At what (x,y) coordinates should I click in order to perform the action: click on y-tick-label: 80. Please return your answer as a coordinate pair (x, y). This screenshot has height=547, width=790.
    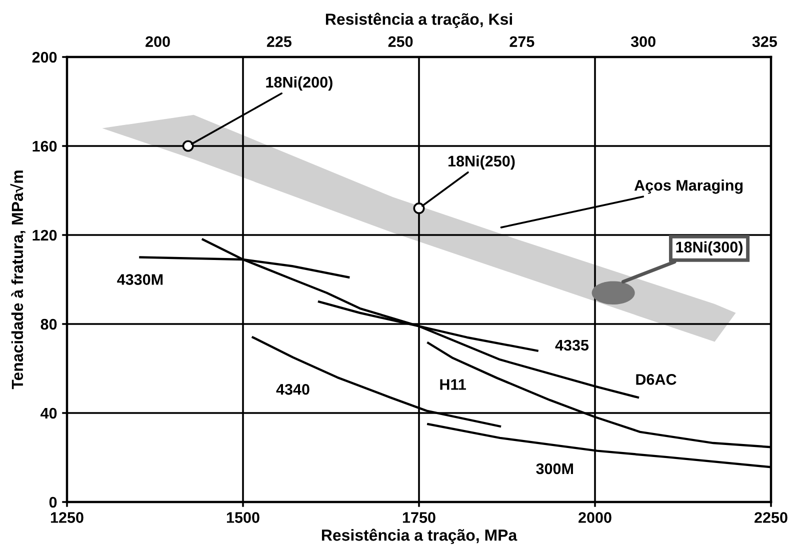
    Looking at the image, I should click on (48, 324).